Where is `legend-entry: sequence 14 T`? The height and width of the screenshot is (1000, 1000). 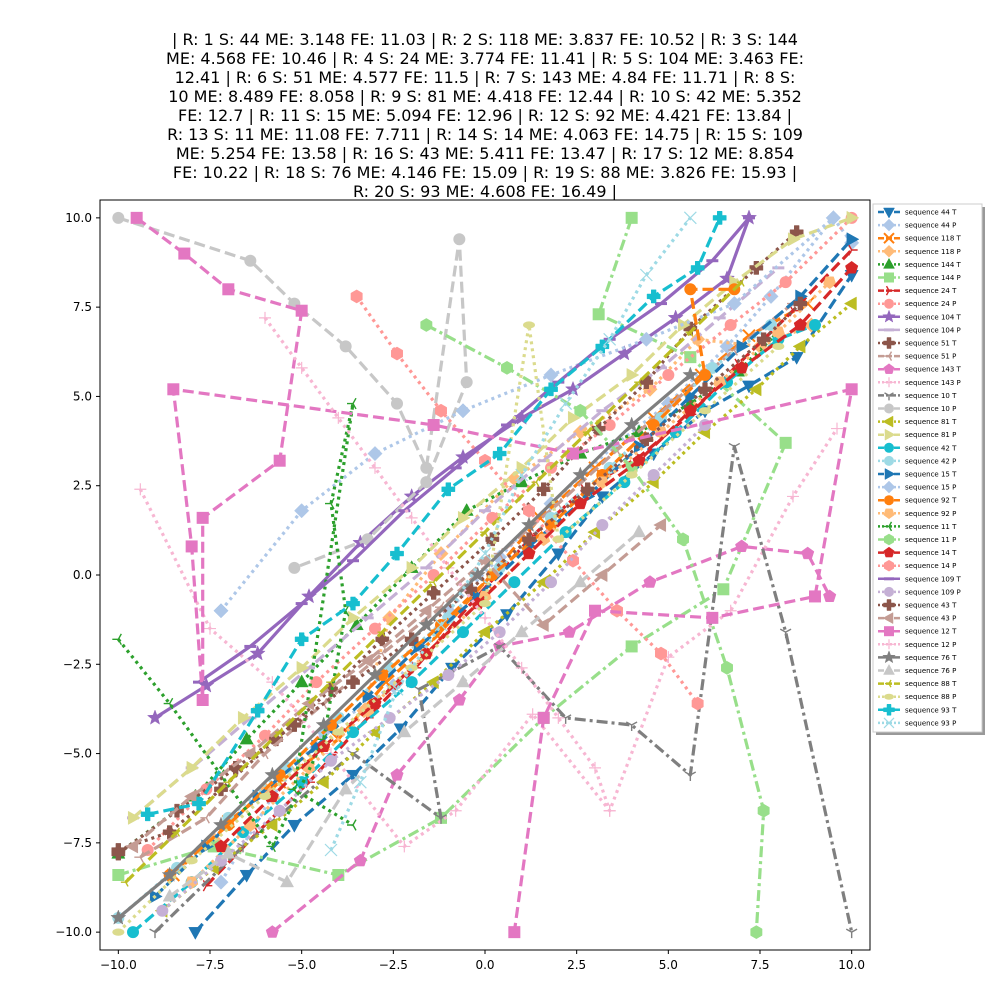
legend-entry: sequence 14 T is located at coordinates (917, 552).